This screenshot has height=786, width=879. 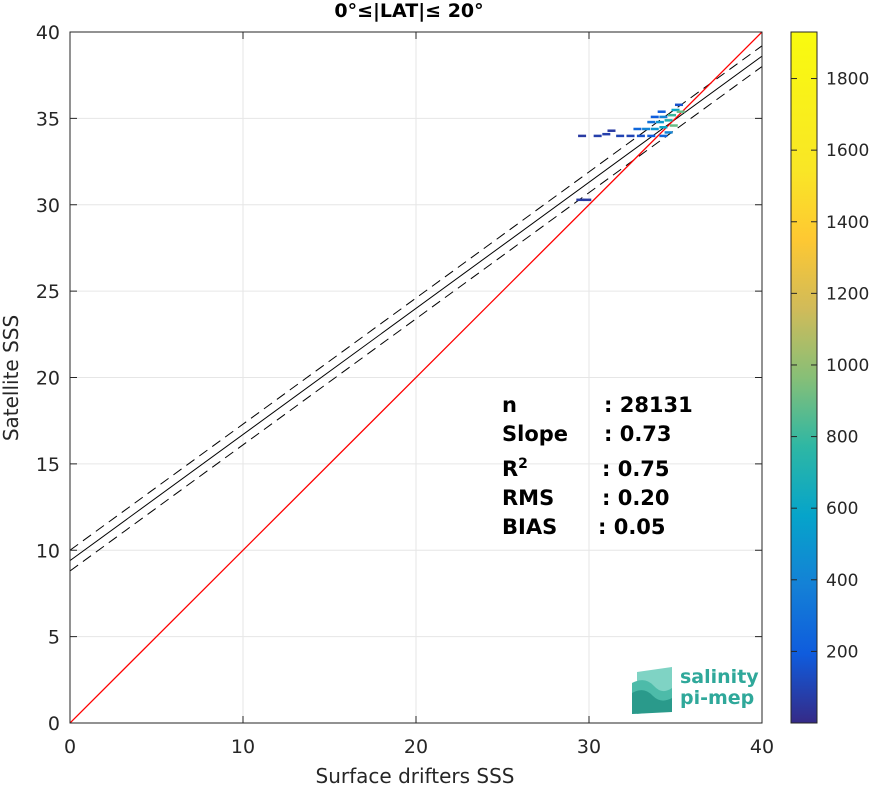 What do you see at coordinates (415, 775) in the screenshot?
I see `x-axis-title: Surface drifters SSS` at bounding box center [415, 775].